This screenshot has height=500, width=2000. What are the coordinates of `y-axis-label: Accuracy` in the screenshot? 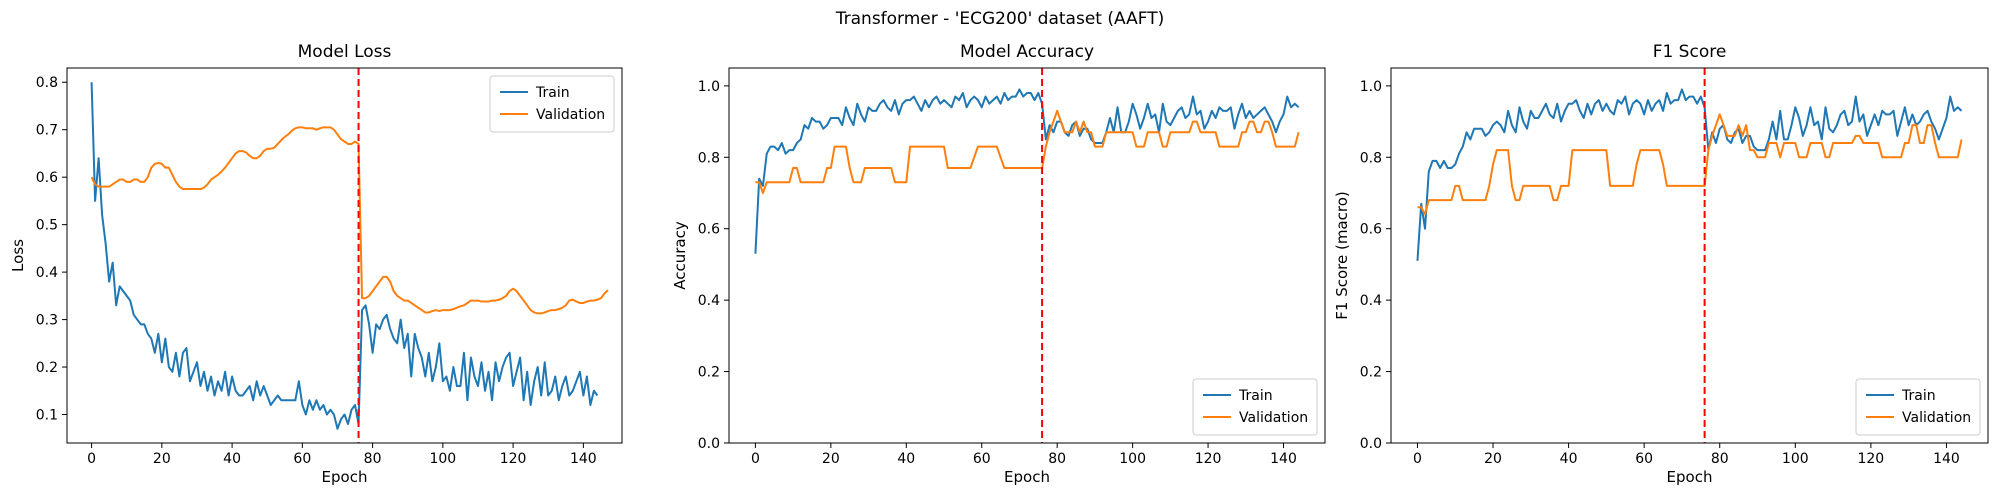 It's located at (680, 255).